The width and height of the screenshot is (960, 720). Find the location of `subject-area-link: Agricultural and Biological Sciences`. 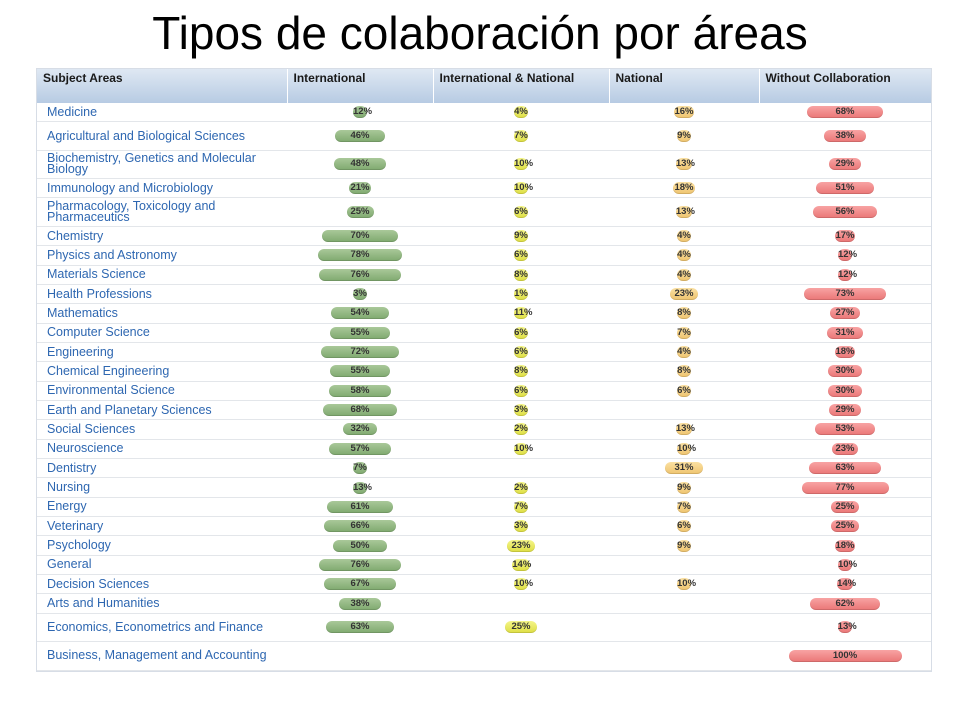

subject-area-link: Agricultural and Biological Sciences is located at coordinates (162, 136).